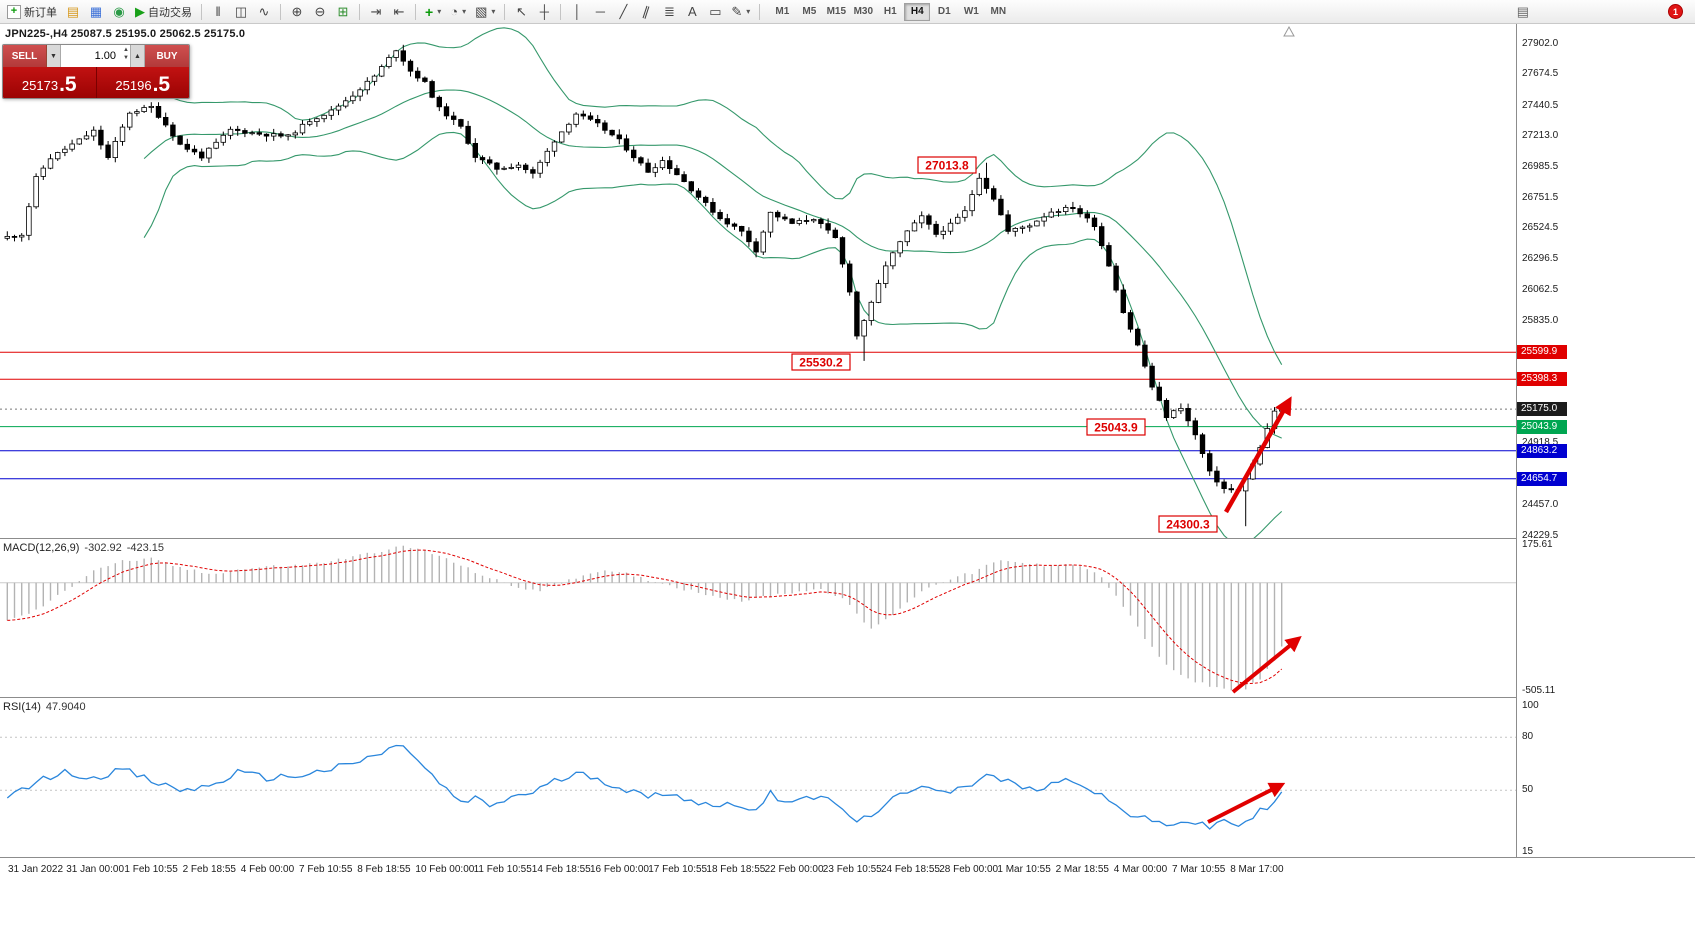 The width and height of the screenshot is (1695, 943). What do you see at coordinates (1522, 11) in the screenshot?
I see `print-icon: ▤` at bounding box center [1522, 11].